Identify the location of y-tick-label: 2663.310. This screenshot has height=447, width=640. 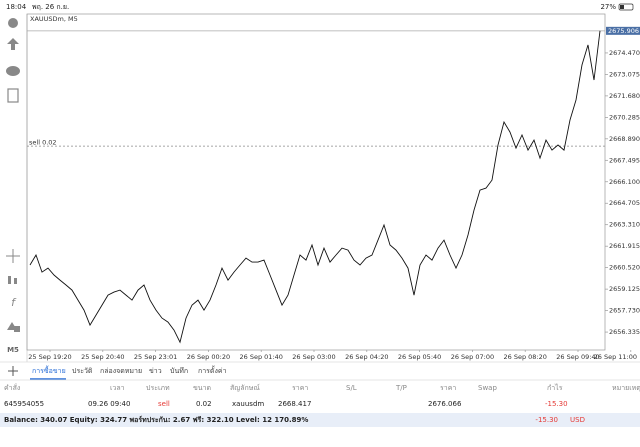
(624, 225).